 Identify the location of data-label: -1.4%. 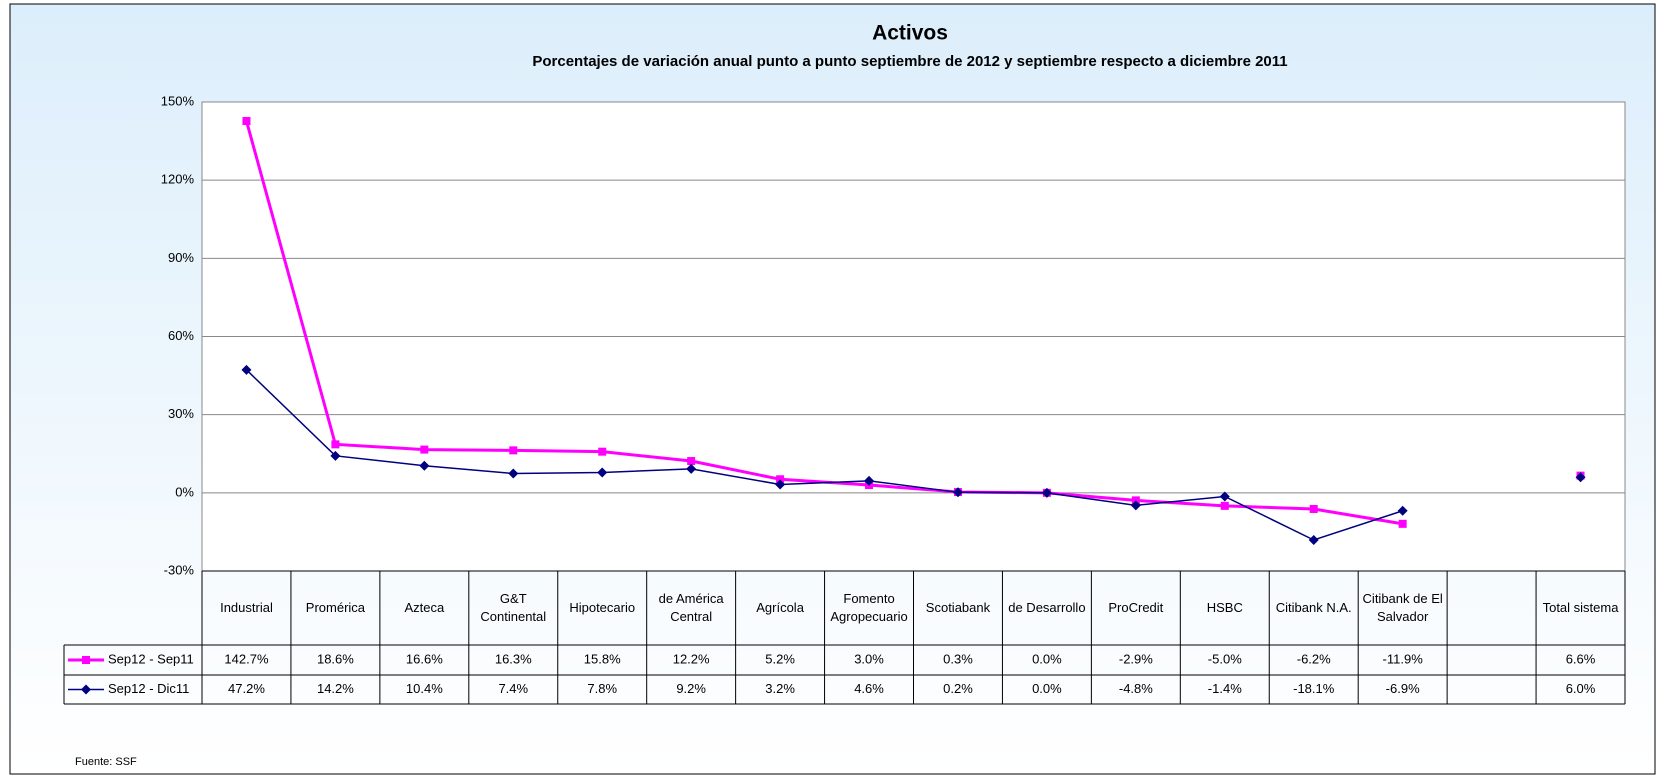
(1225, 688).